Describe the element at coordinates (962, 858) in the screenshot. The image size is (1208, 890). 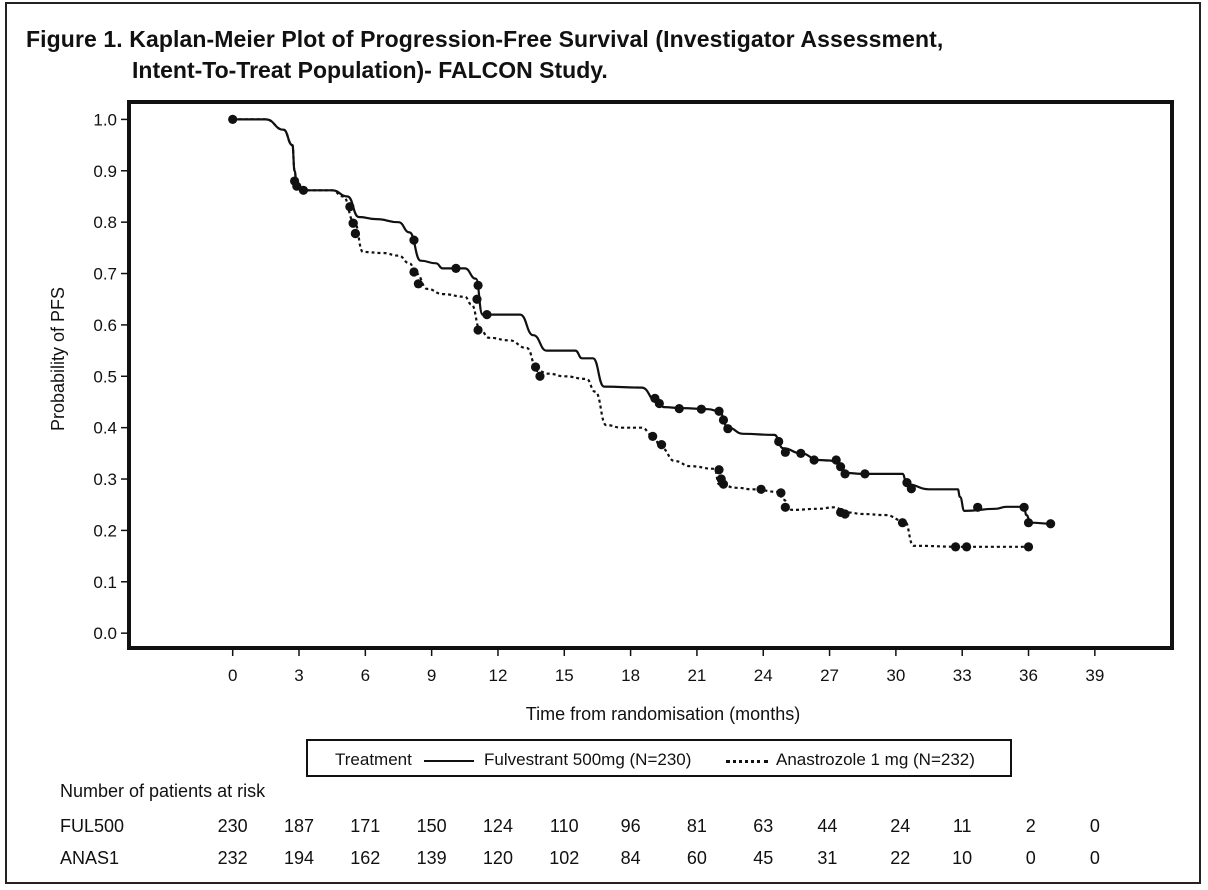
I see `risk-count: 10` at that location.